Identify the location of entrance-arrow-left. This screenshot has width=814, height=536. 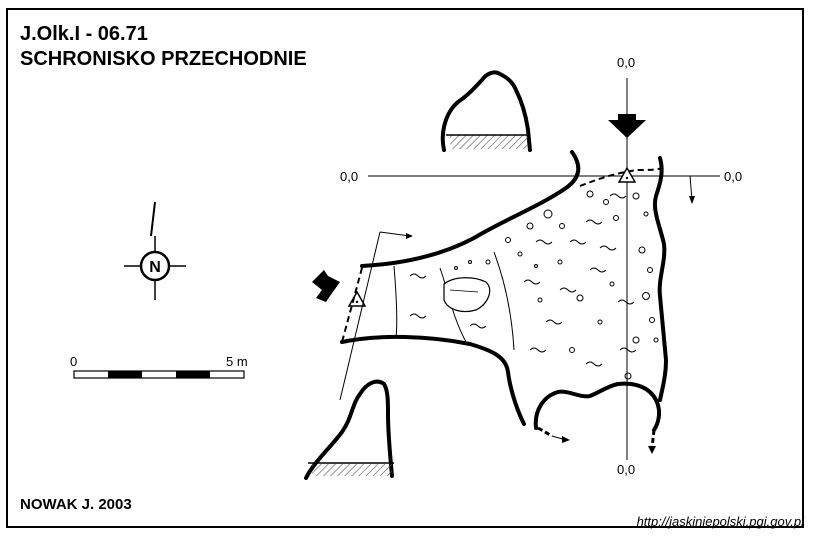
(326, 286).